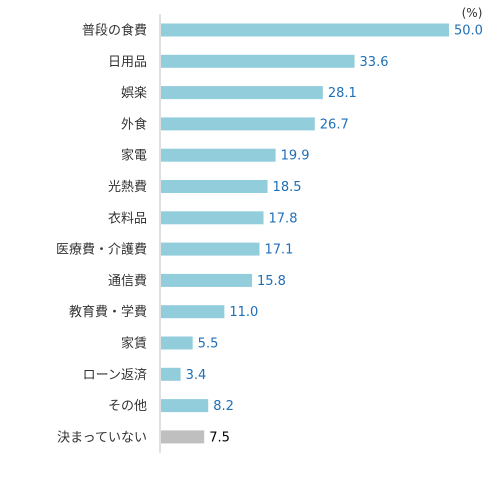  What do you see at coordinates (271, 281) in the screenshot?
I see `value-label: 15.8` at bounding box center [271, 281].